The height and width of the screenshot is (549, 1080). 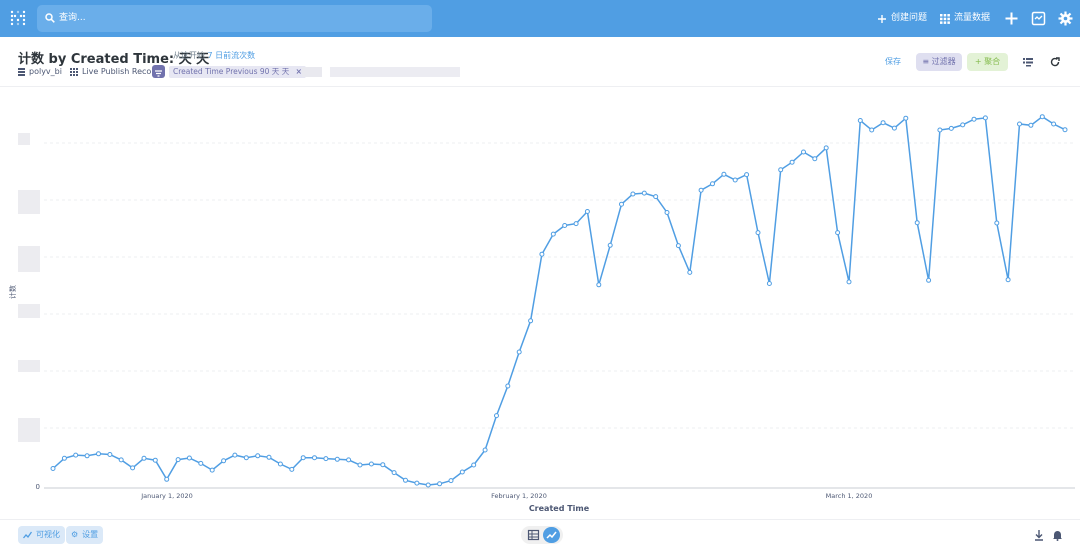 What do you see at coordinates (1011, 18) in the screenshot?
I see `add-icon` at bounding box center [1011, 18].